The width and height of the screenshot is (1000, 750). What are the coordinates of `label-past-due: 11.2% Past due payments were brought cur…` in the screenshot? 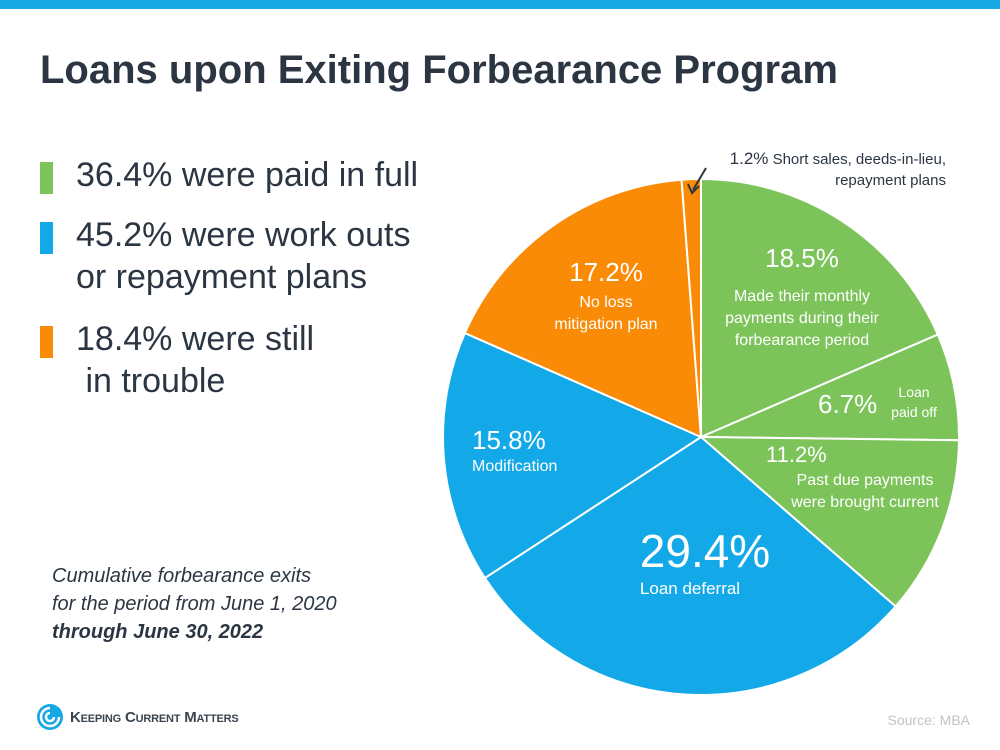 It's located at (852, 477).